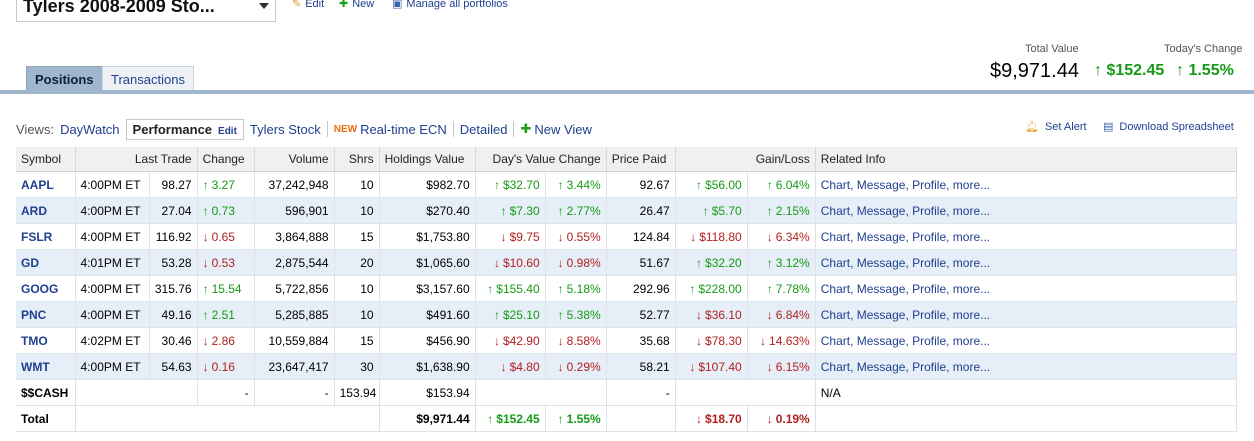  Describe the element at coordinates (112, 340) in the screenshot. I see `cell-last-trade-time: 4:02PM ET` at that location.